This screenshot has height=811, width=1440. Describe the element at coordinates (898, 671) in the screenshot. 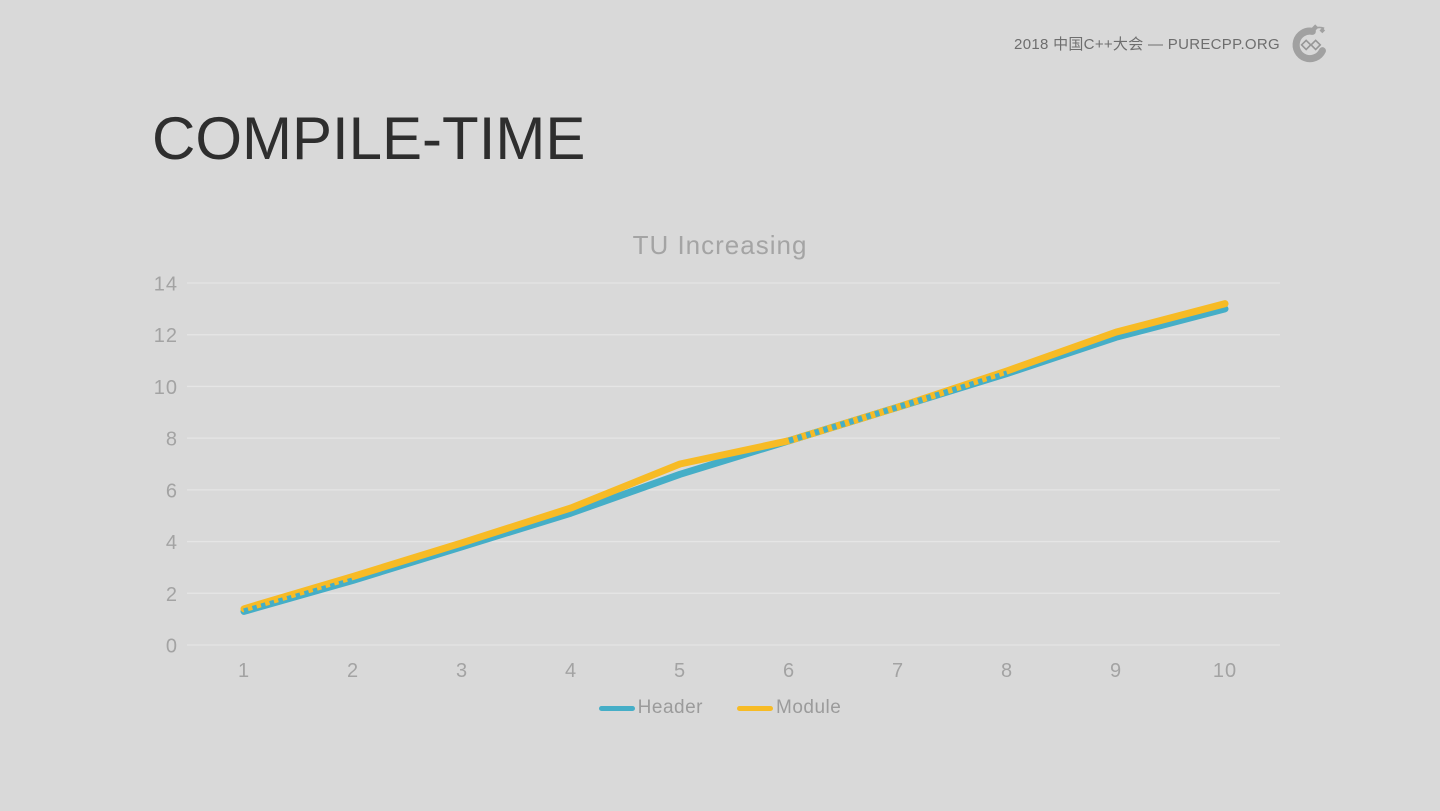

I see `svg-text: 7` at that location.